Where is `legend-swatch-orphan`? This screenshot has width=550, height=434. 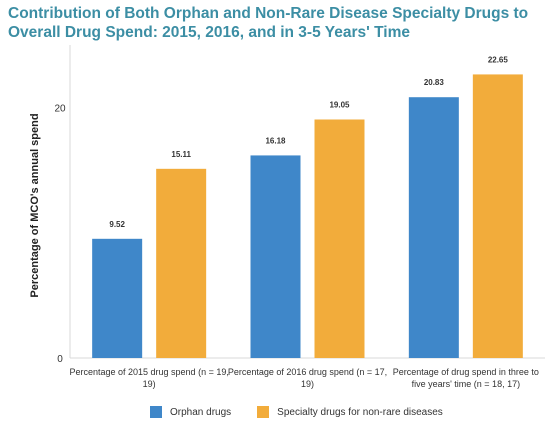
legend-swatch-orphan is located at coordinates (156, 412).